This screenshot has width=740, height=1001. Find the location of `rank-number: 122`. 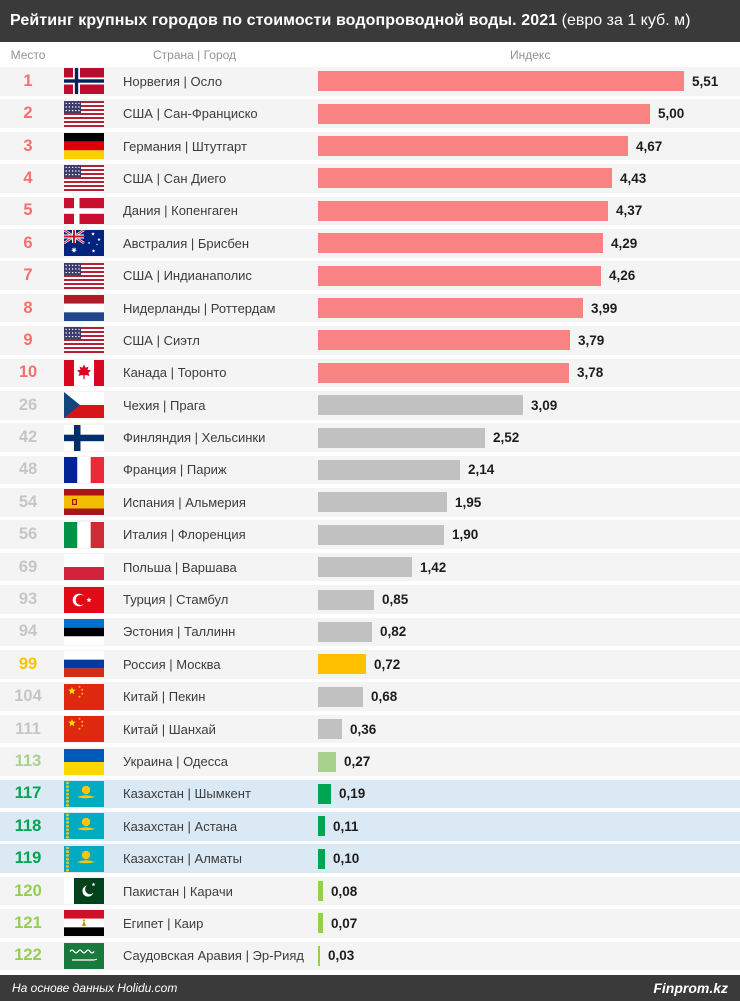

rank-number: 122 is located at coordinates (28, 955).